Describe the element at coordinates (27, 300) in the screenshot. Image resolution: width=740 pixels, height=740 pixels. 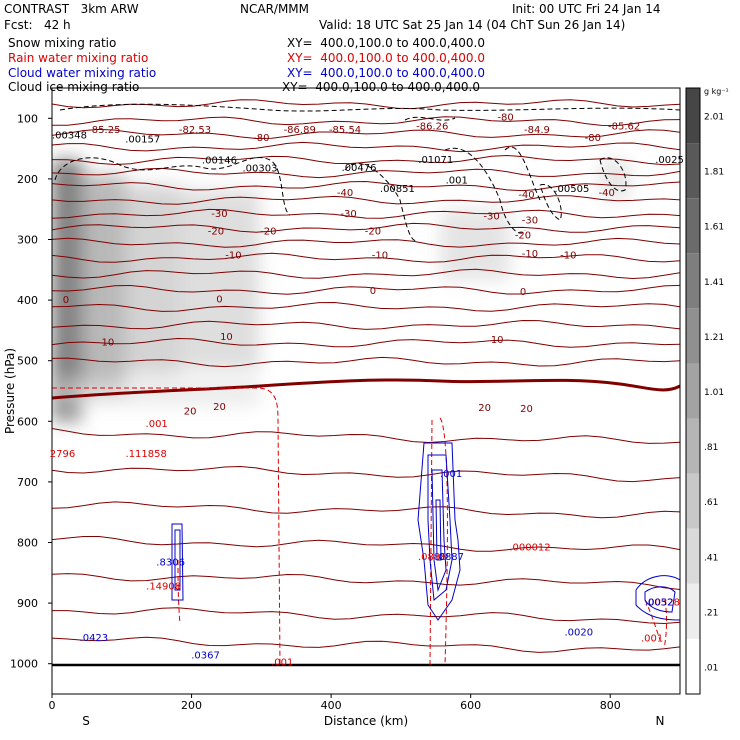
I see `y-tick-label: 400` at that location.